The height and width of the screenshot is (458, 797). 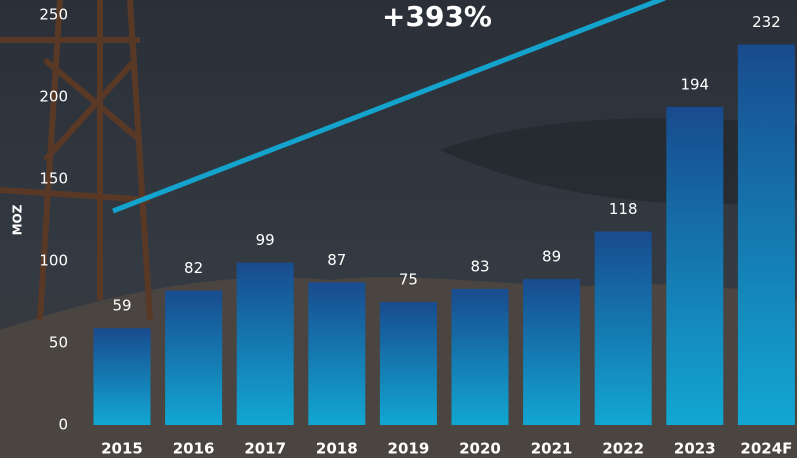 What do you see at coordinates (76, 160) in the screenshot?
I see `tower` at bounding box center [76, 160].